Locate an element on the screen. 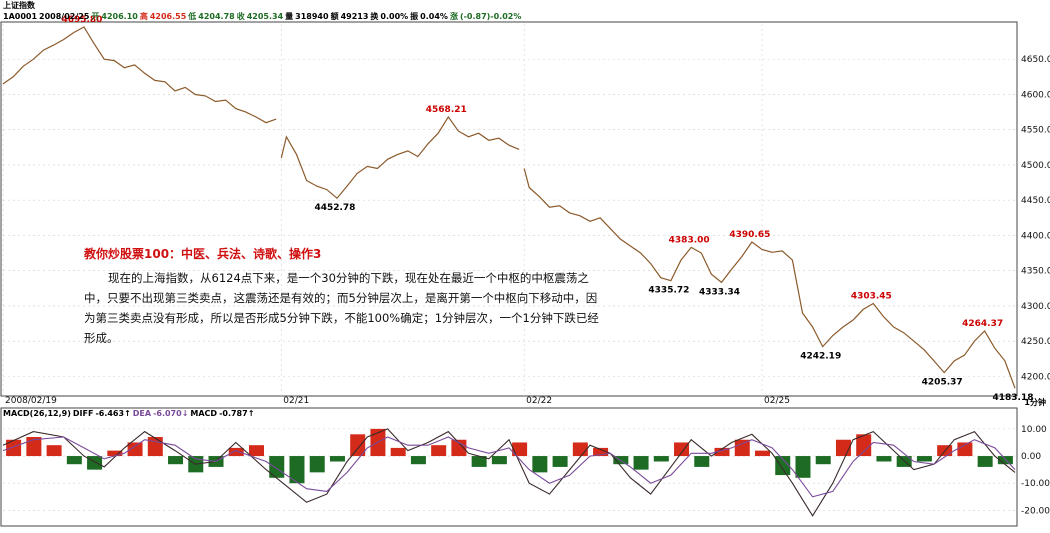  price-y-tick-label: 4550.00 is located at coordinates (1035, 131).